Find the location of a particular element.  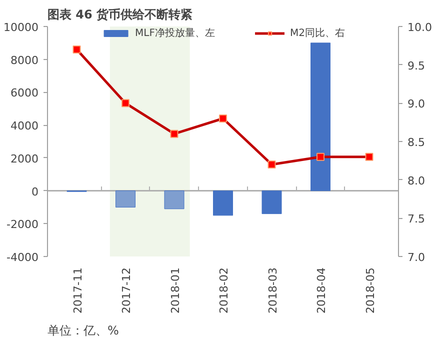

y2-tick-label: 9.5 is located at coordinates (416, 65).